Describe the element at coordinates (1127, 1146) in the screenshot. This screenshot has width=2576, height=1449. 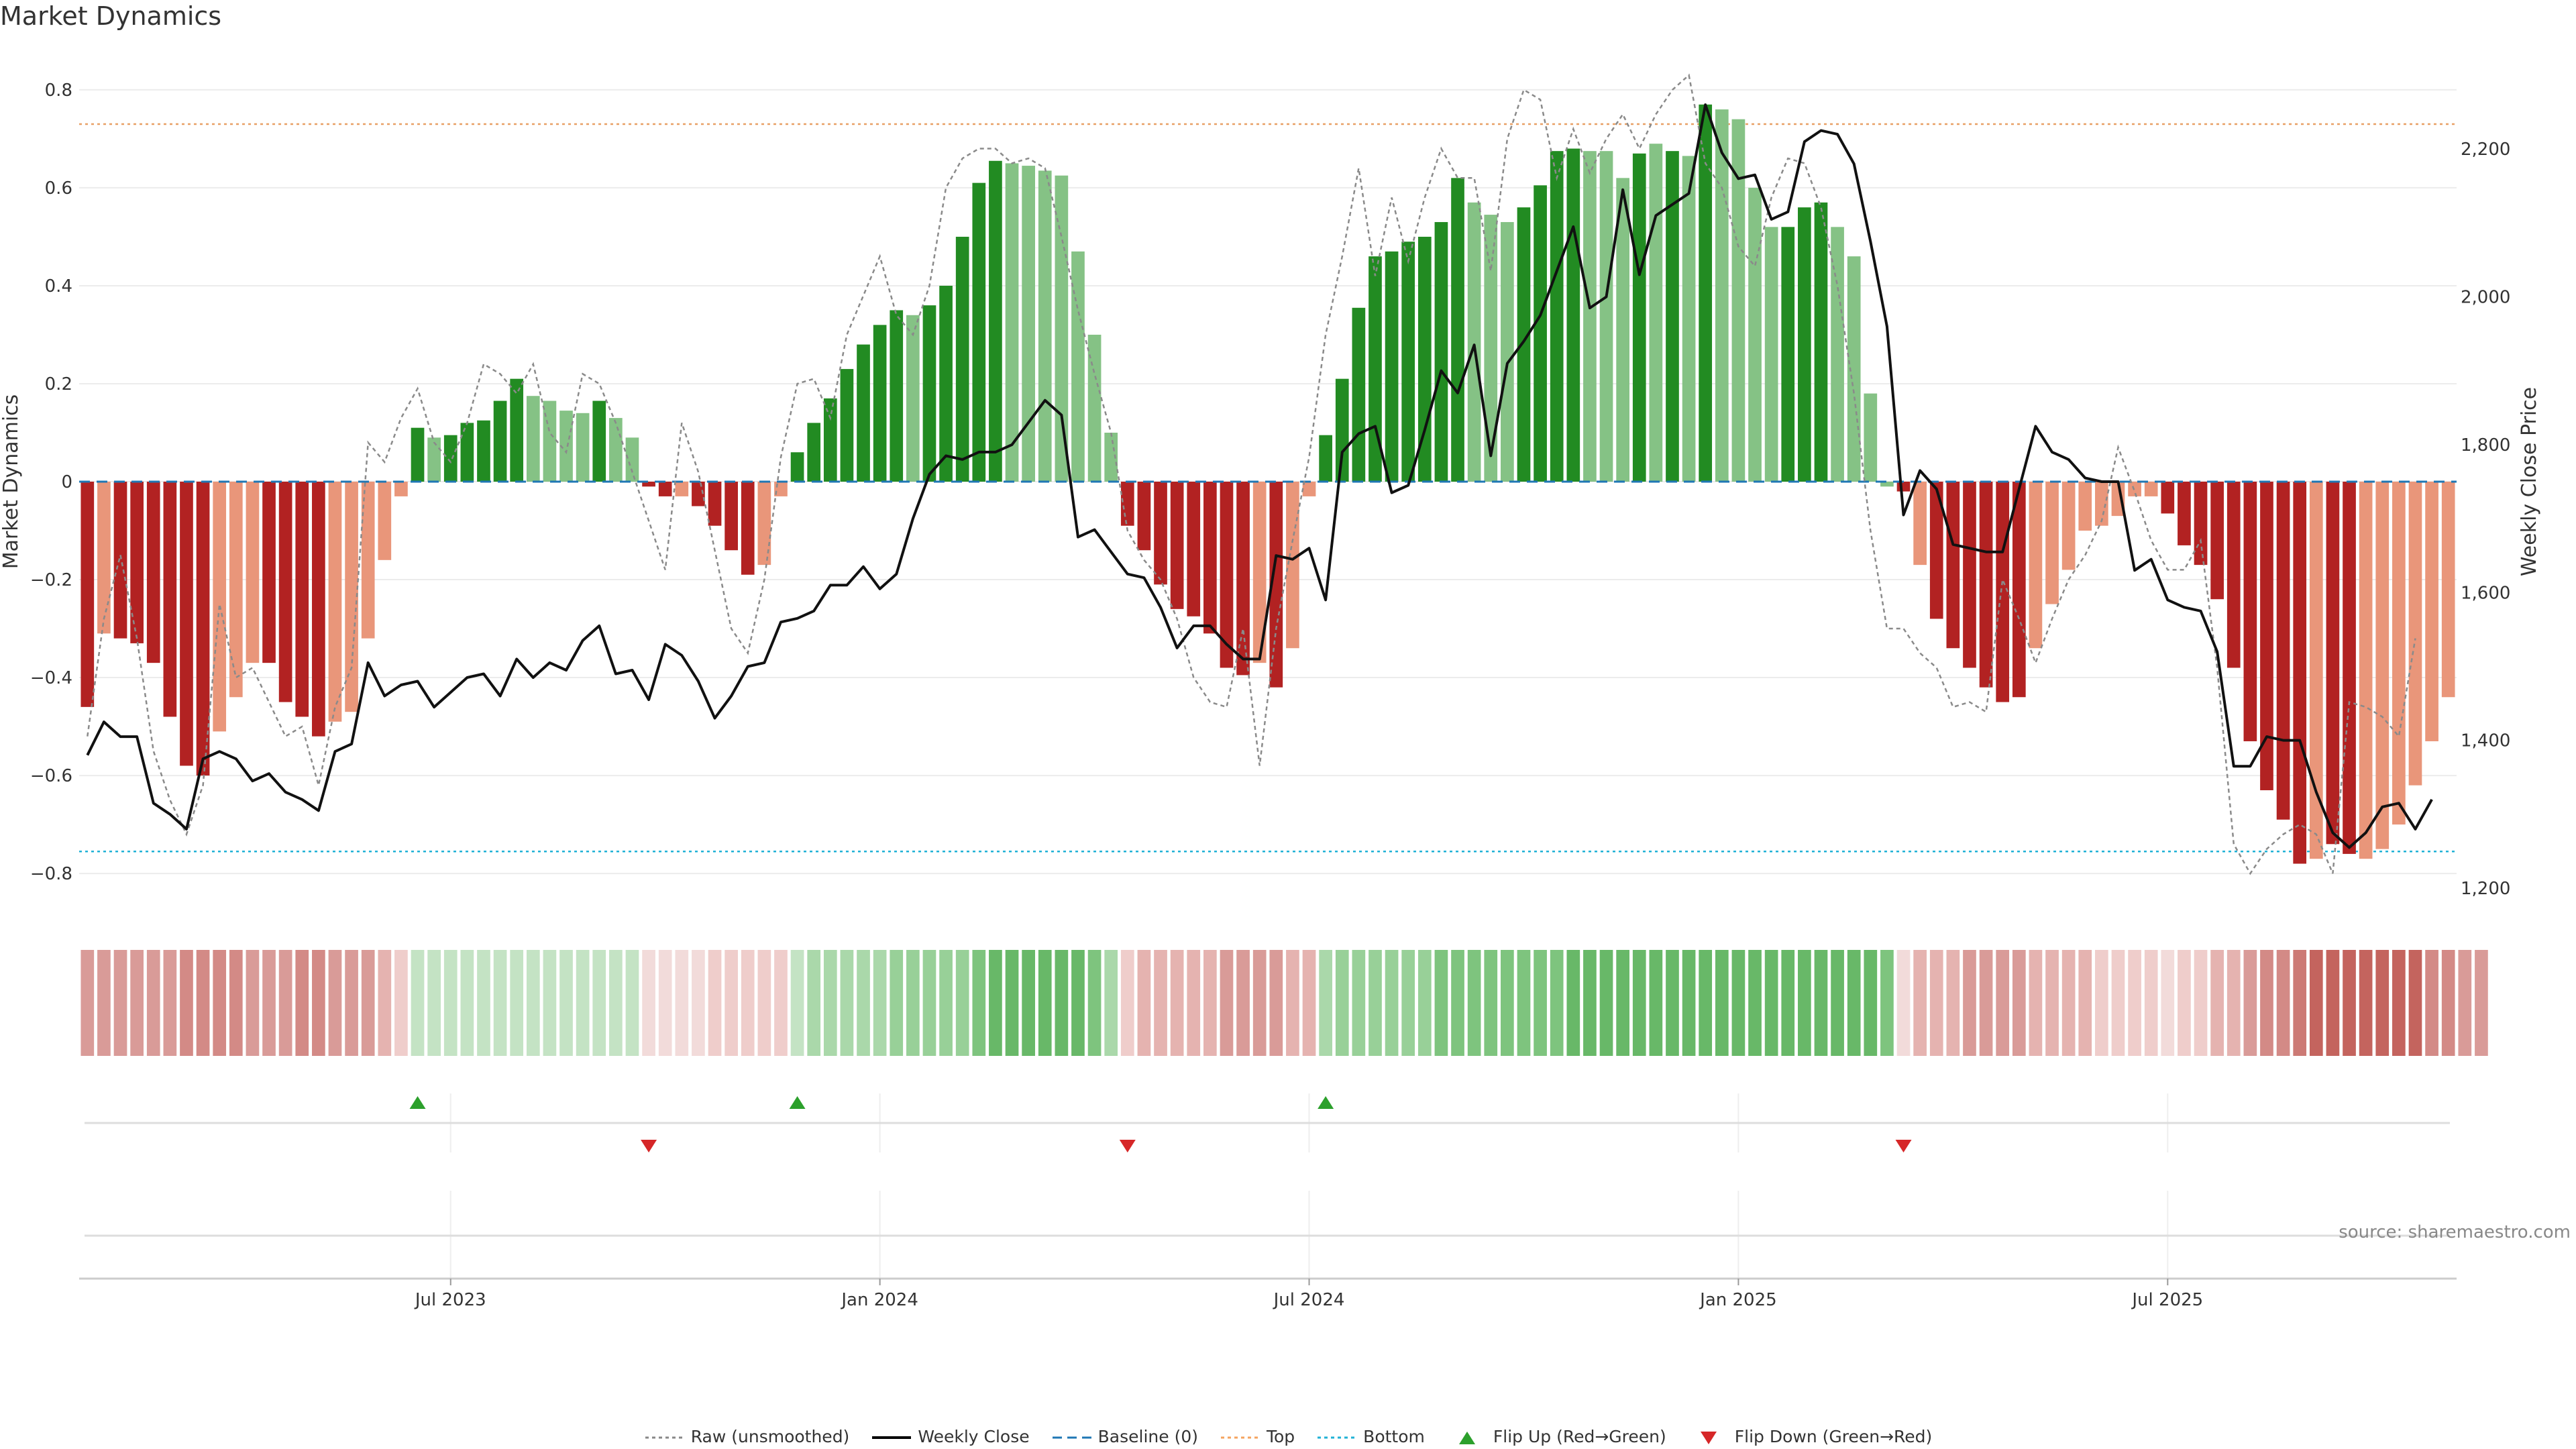
I see `flip-down-marker` at that location.